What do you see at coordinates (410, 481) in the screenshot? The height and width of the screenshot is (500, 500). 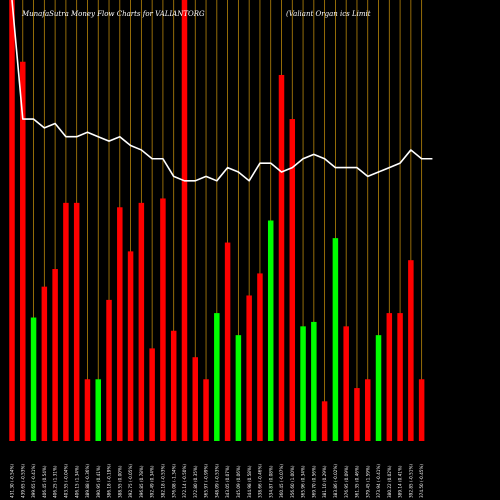 I see `x-tick-label: 392.85 (-0.51%)` at bounding box center [410, 481].